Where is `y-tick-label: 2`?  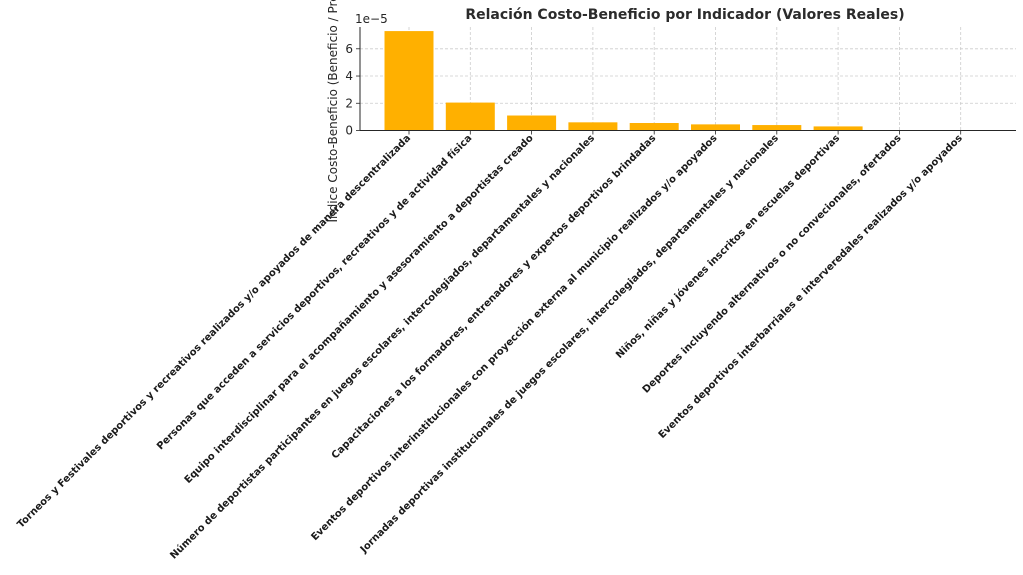
y-tick-label: 2 is located at coordinates (349, 103).